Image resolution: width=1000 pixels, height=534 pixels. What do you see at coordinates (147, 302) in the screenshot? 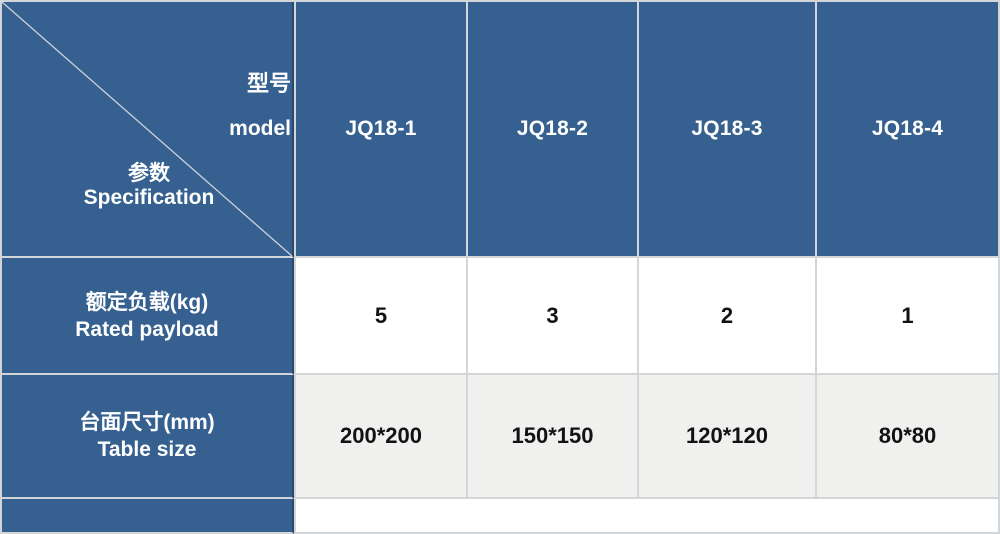
I see `row-label-zh: 额定负载(kg)` at bounding box center [147, 302].